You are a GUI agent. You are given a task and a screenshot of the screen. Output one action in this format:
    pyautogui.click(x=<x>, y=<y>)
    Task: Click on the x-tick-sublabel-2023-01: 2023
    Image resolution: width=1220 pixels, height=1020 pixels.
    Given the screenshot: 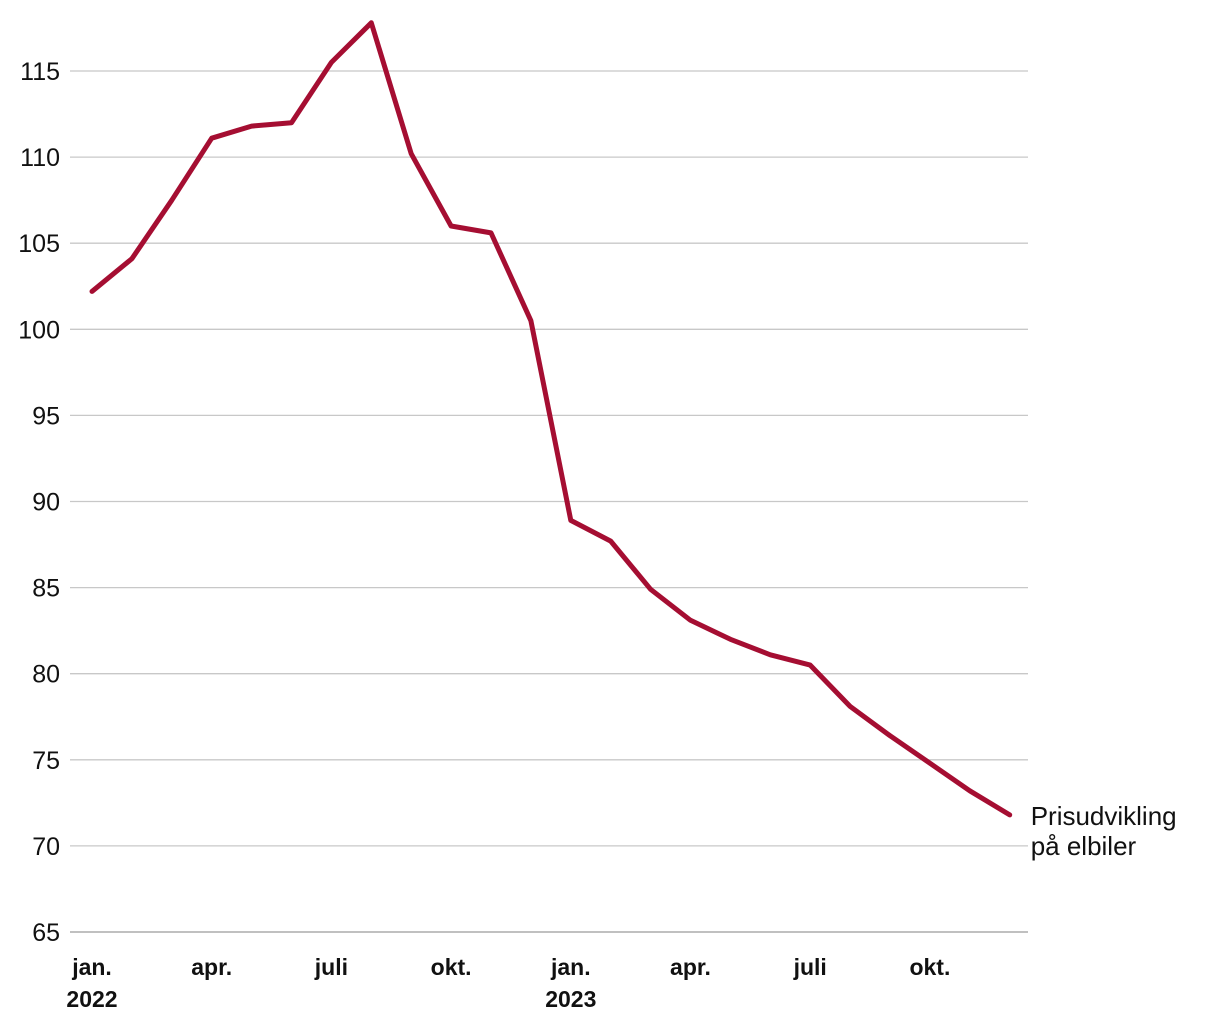 What is the action you would take?
    pyautogui.click(x=570, y=999)
    